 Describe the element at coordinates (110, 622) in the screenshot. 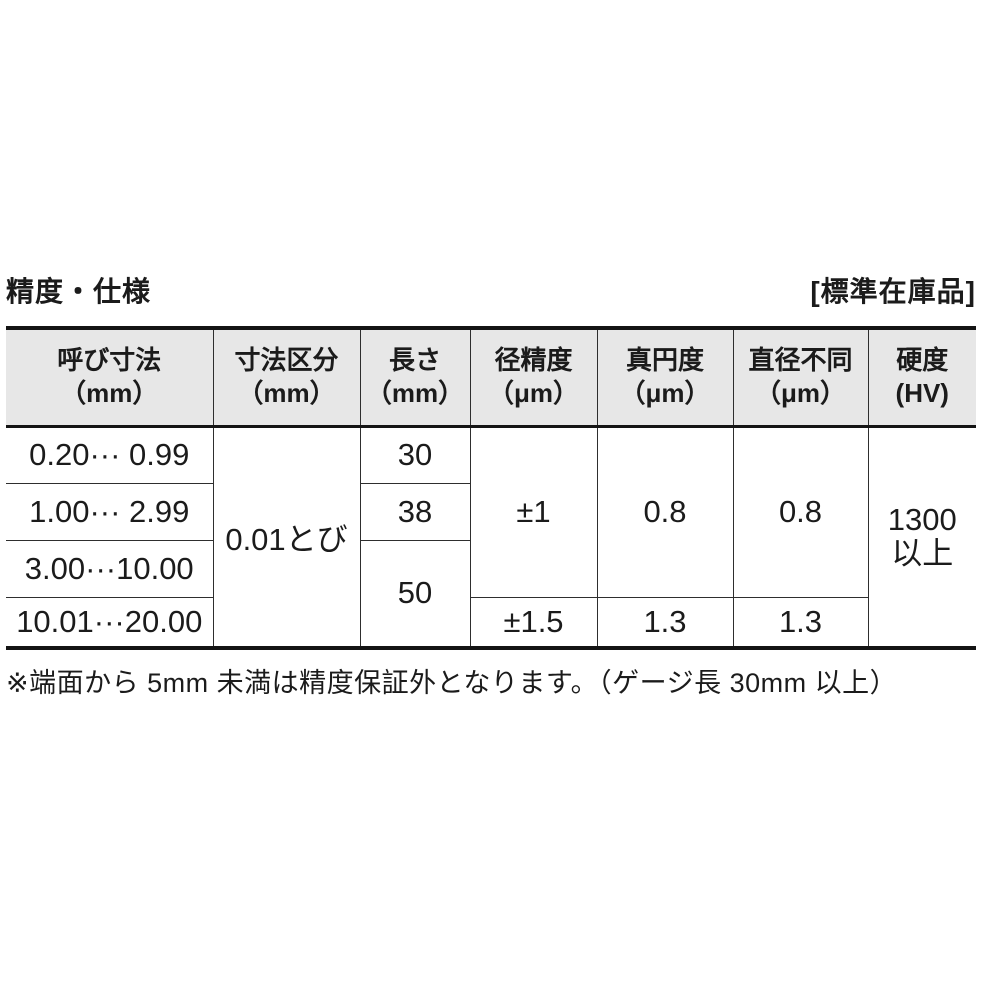

I see `cell-nominal-size: 10.01···20.00` at that location.